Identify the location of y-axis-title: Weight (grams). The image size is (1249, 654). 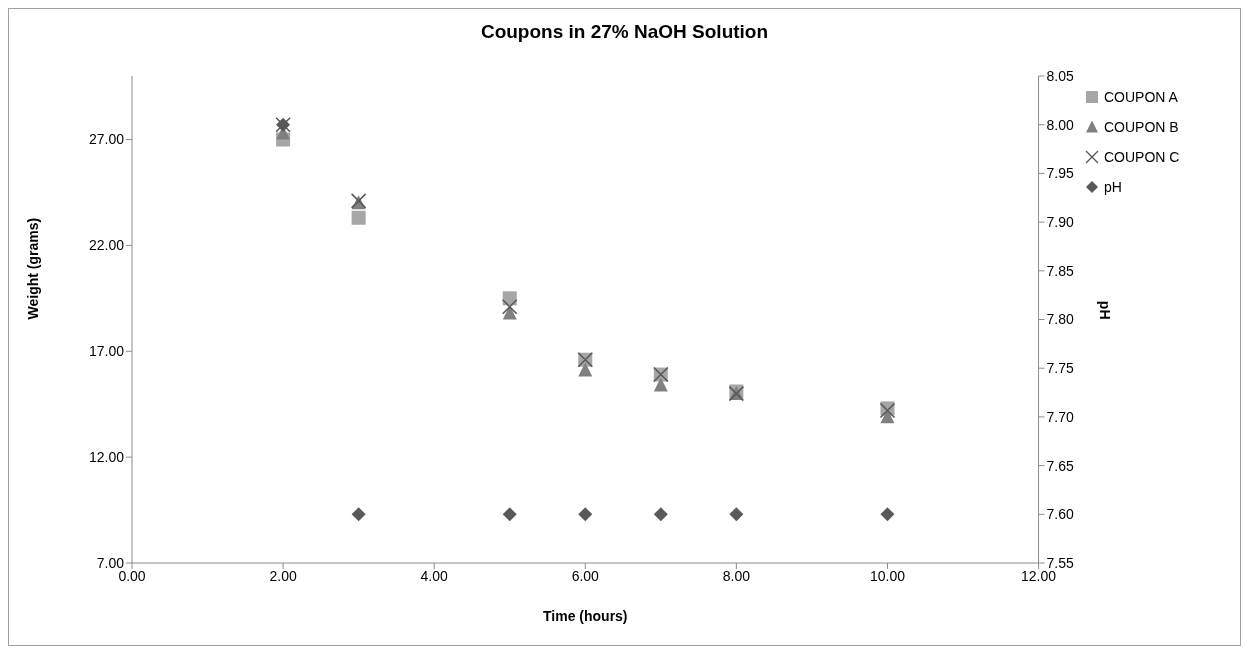
(32, 268).